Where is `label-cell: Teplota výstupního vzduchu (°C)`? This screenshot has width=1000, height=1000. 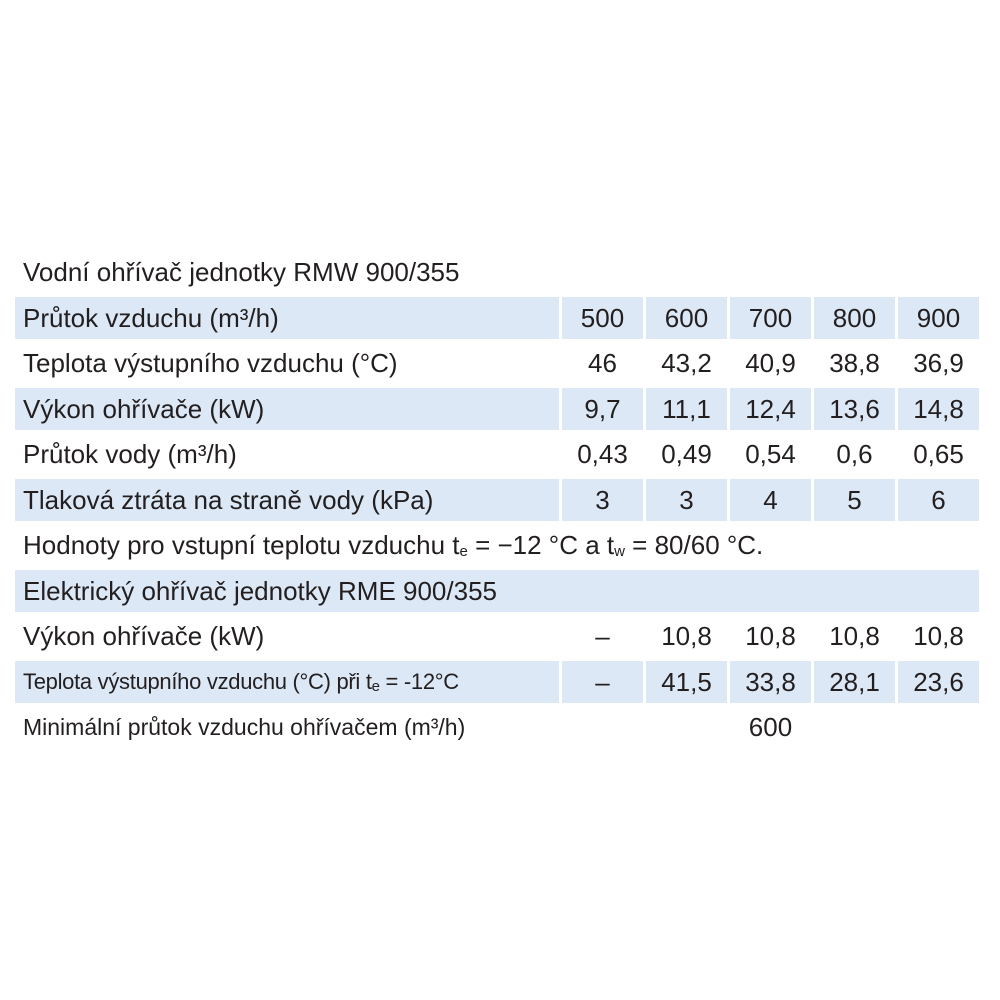 label-cell: Teplota výstupního vzduchu (°C) is located at coordinates (210, 363).